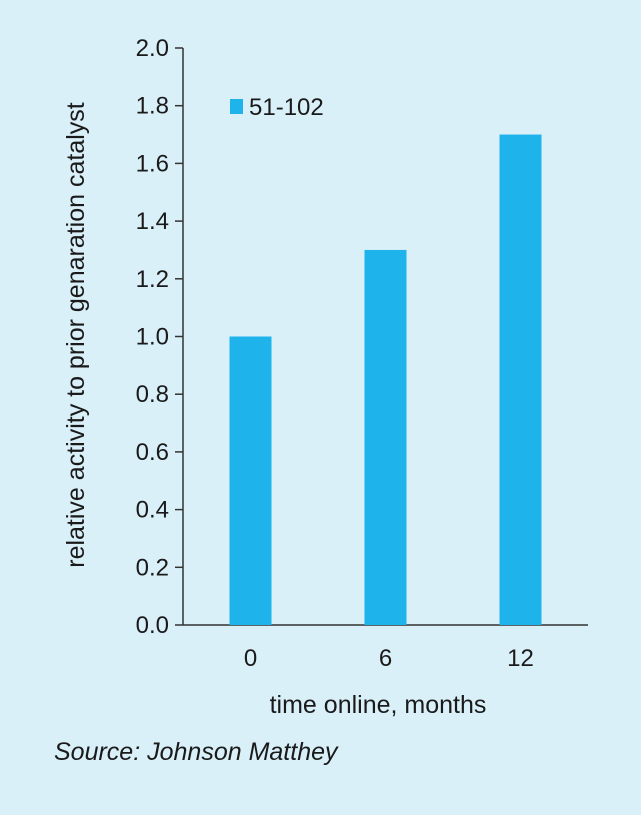 Image resolution: width=641 pixels, height=815 pixels. What do you see at coordinates (152, 394) in the screenshot?
I see `y-tick-label: 0.8` at bounding box center [152, 394].